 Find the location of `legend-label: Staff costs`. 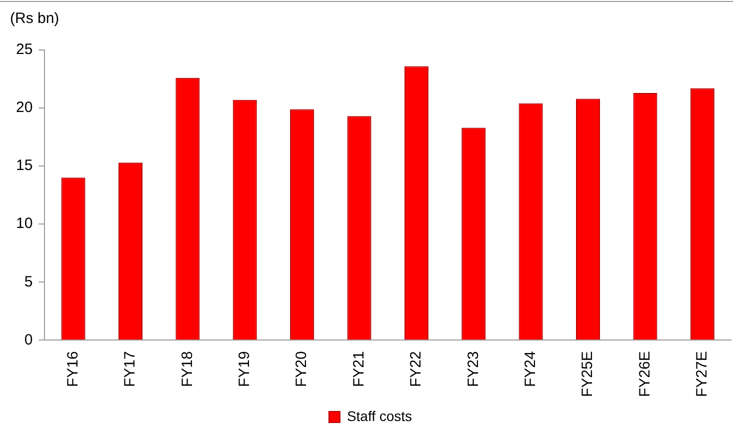

legend-label: Staff costs is located at coordinates (379, 416).